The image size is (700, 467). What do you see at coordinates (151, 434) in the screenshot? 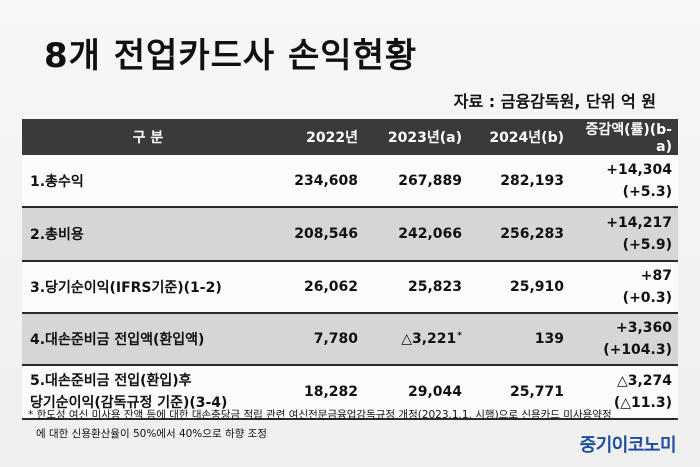
I see `footnote-line2: 에 대한 신용환산율이 50%에서 40%으로 하향 조정` at bounding box center [151, 434].